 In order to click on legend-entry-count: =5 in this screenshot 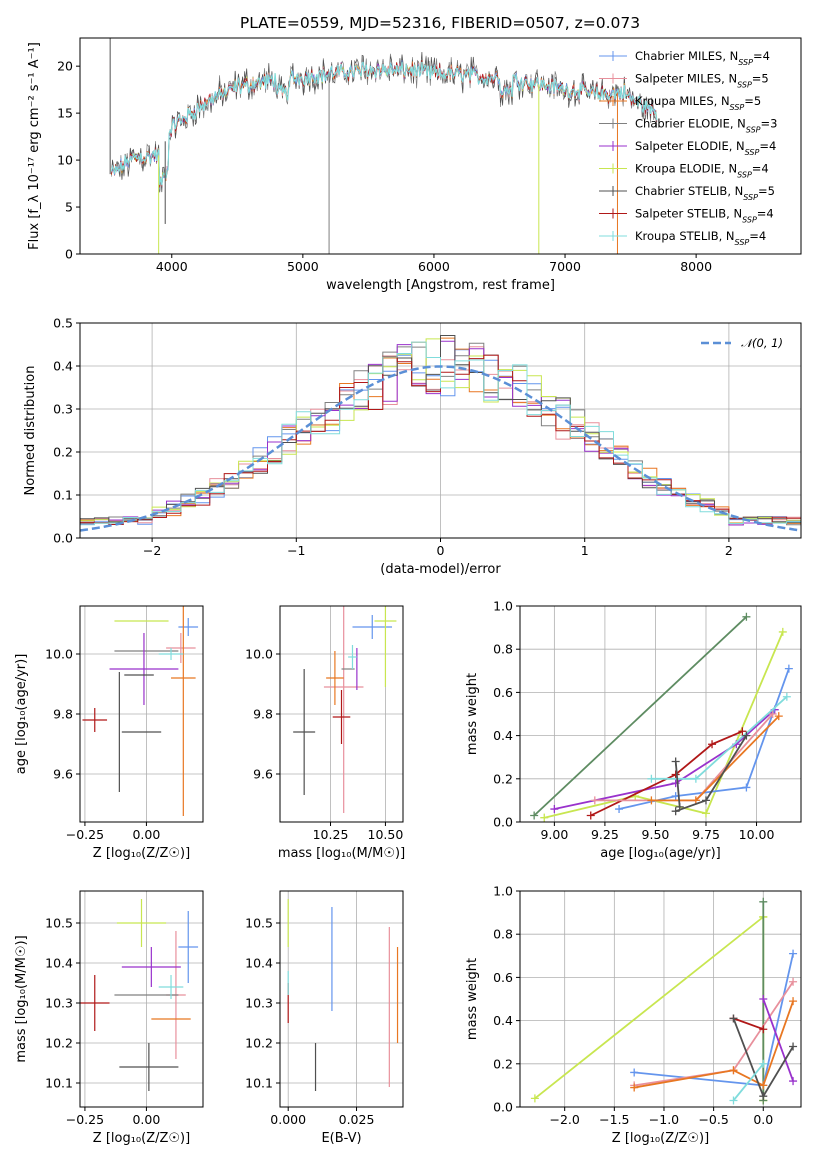, I will do `click(766, 191)`.